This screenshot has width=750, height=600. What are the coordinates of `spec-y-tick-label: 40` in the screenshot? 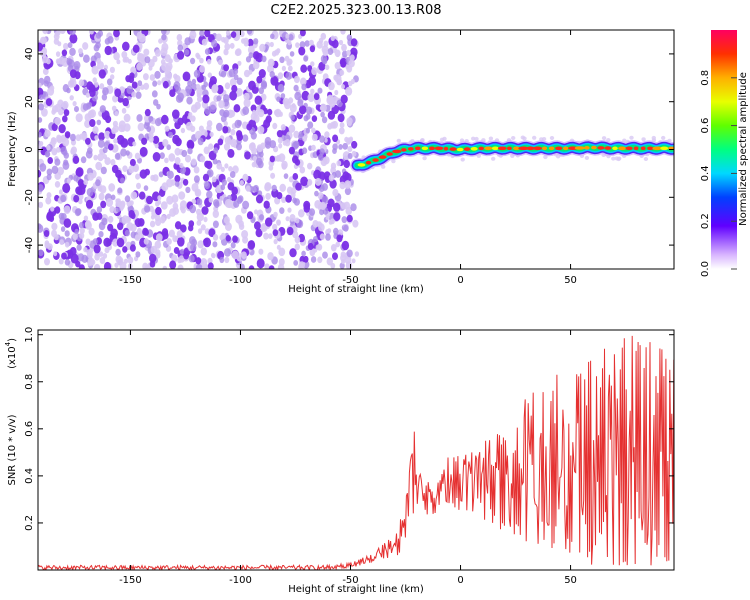 It's located at (29, 54).